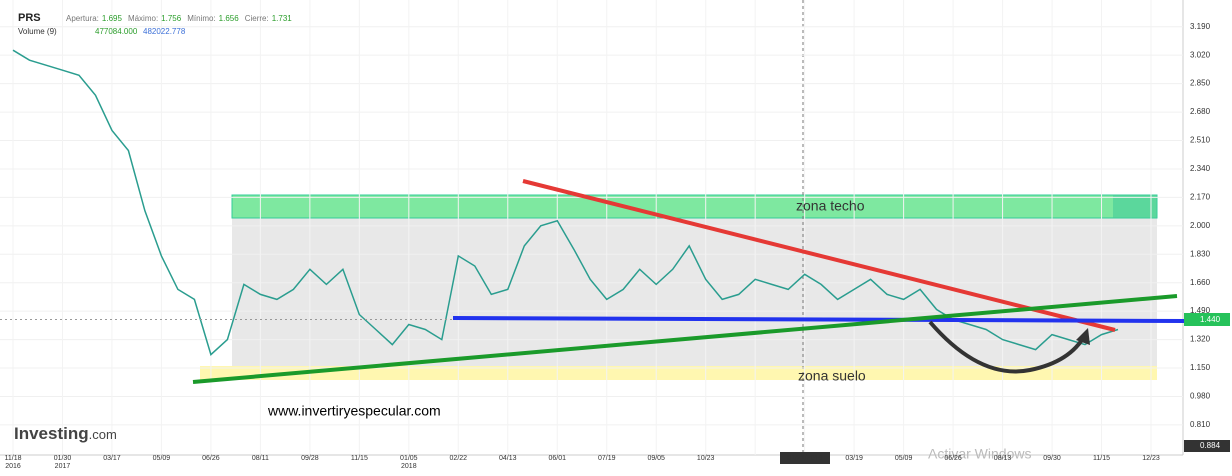 This screenshot has width=1232, height=476. What do you see at coordinates (832, 376) in the screenshot?
I see `floor-label: zona suelo` at bounding box center [832, 376].